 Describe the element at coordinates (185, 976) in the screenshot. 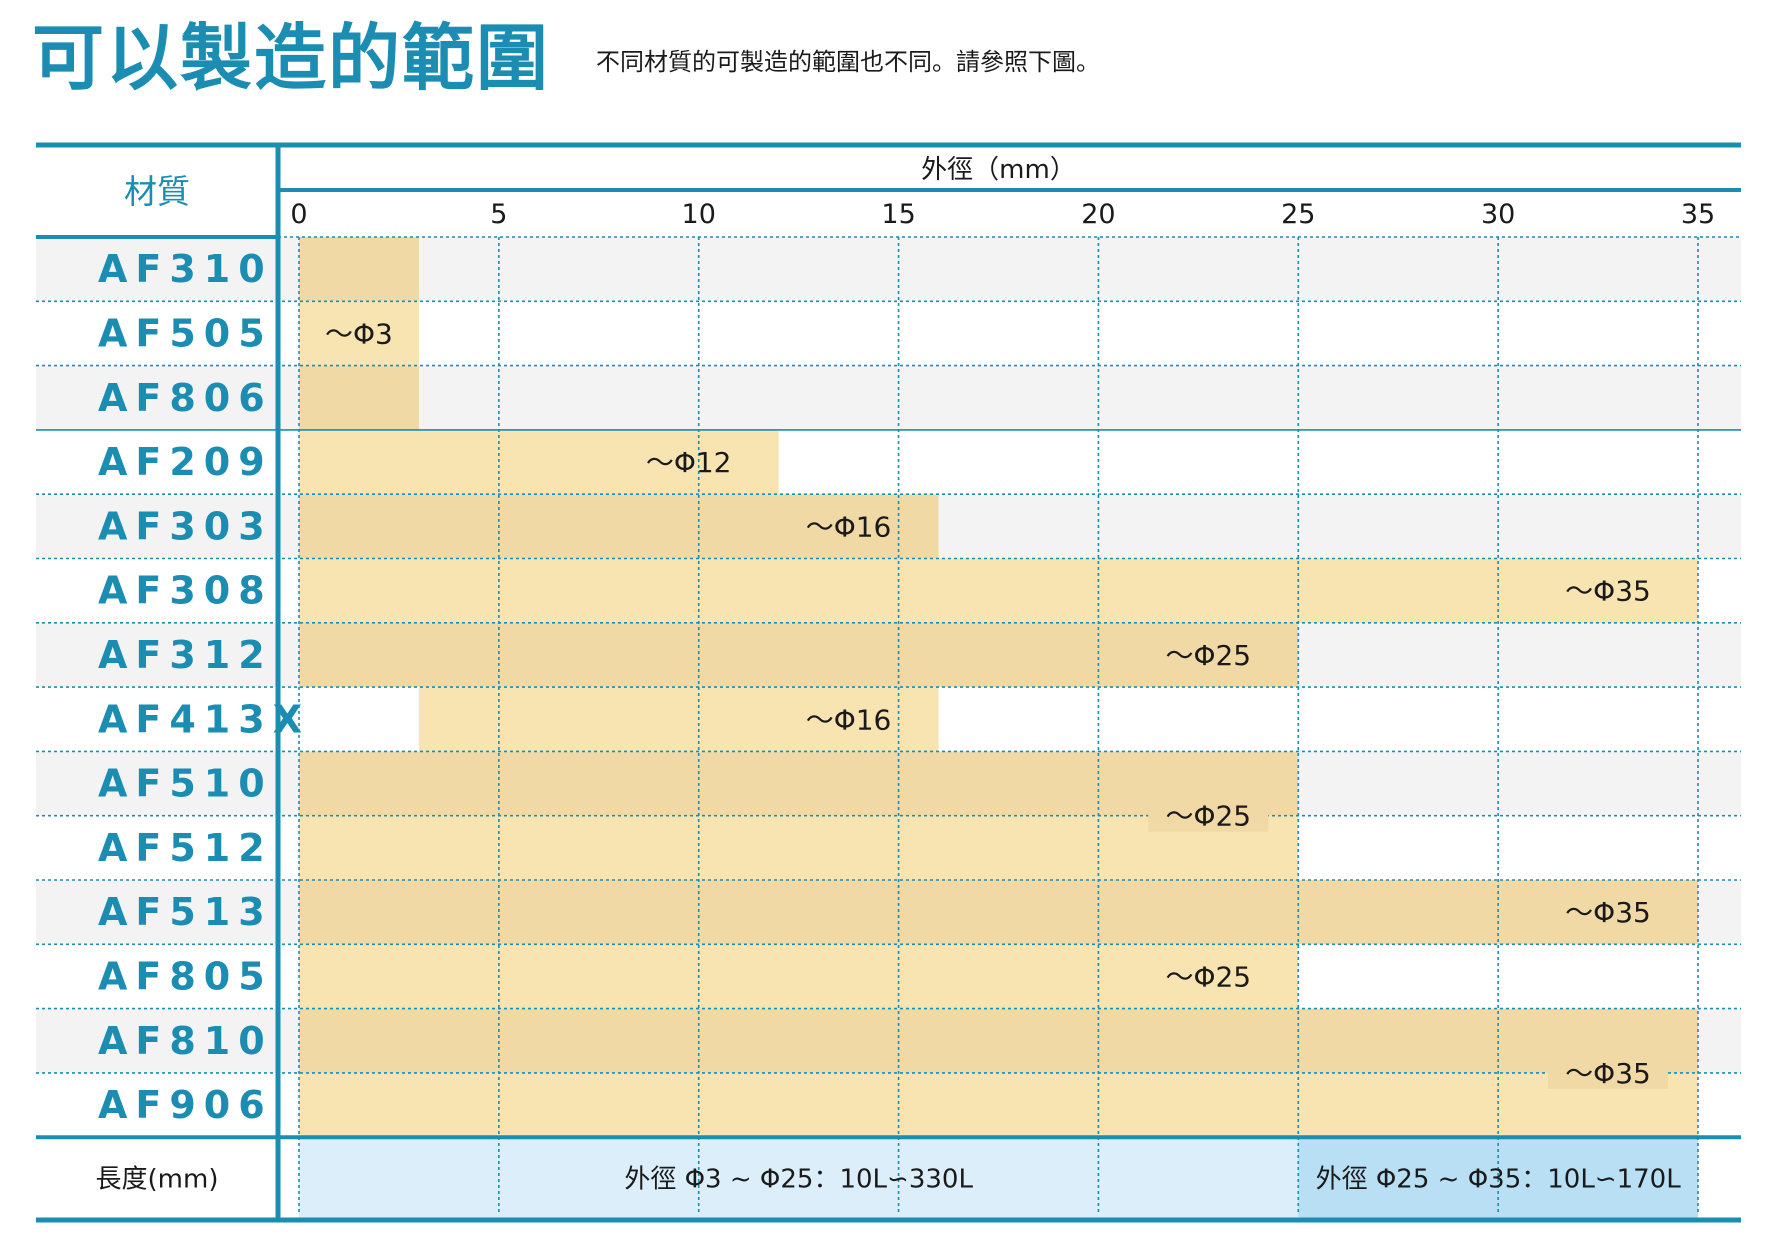

I see `row-label-af805: AF805` at that location.